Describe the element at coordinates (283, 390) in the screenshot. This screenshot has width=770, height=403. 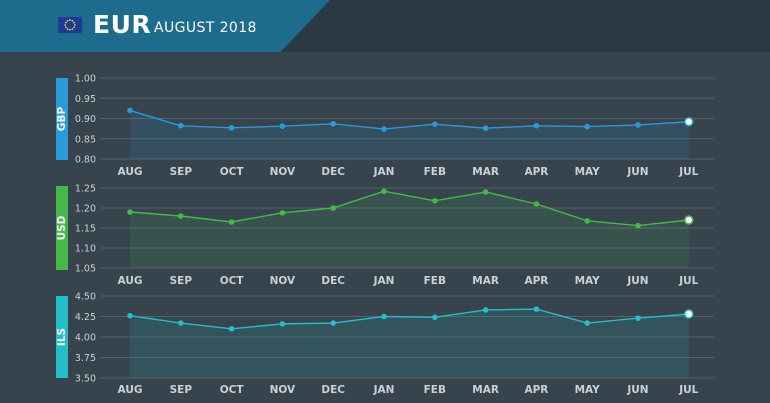
I see `ils-x-tick: NOV` at that location.